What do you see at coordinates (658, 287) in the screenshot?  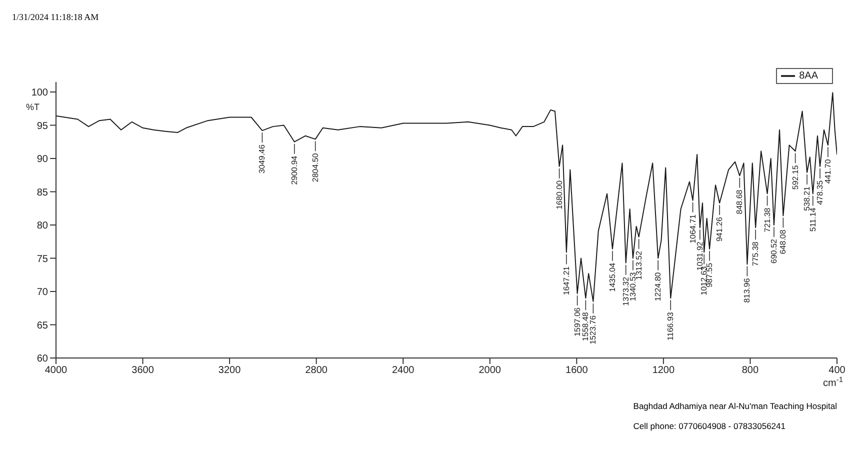 I see `annotation: 1224.80` at bounding box center [658, 287].